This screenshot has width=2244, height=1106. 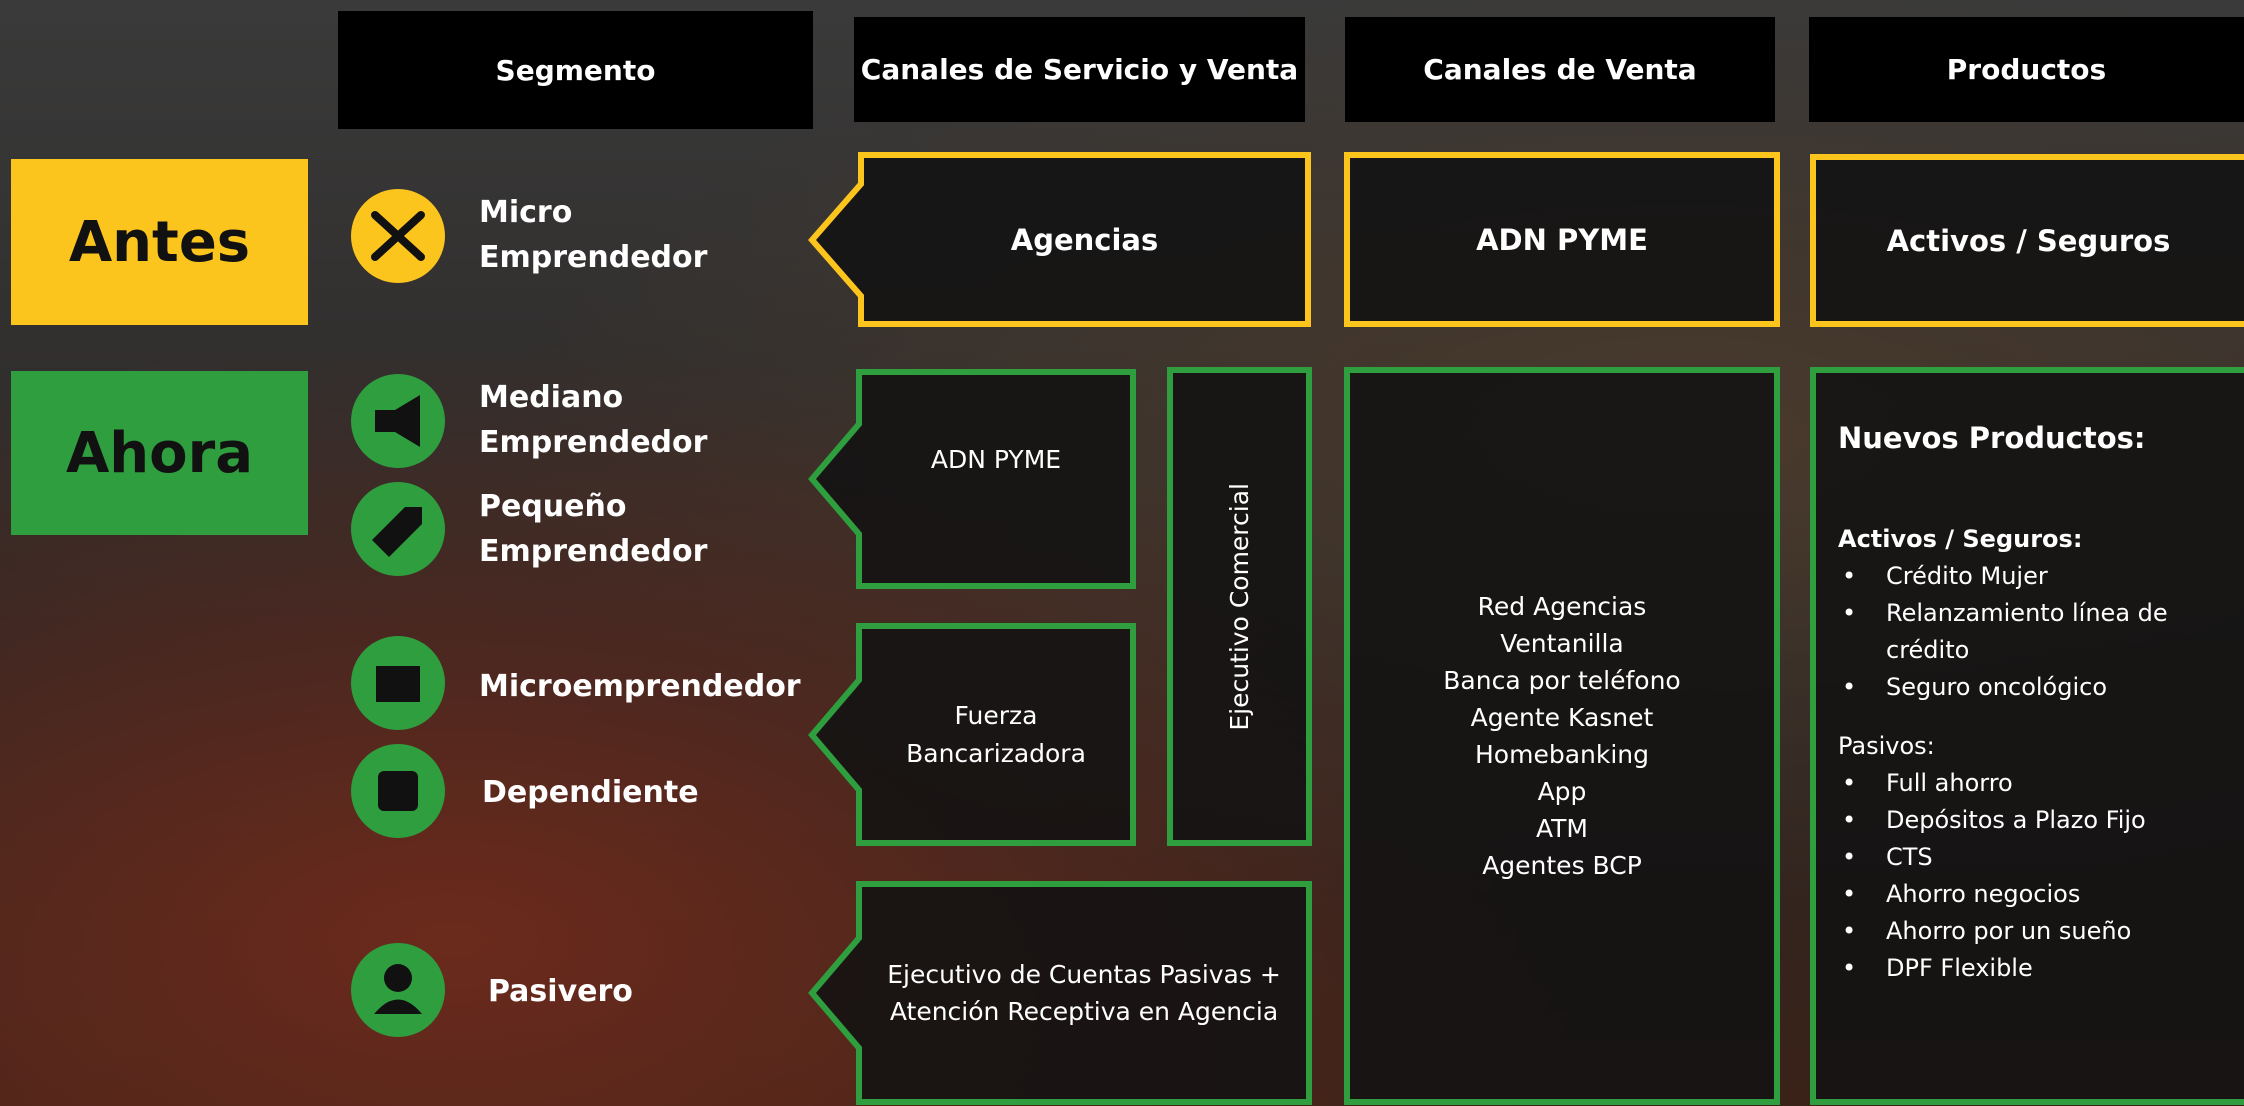 What do you see at coordinates (1562, 643) in the screenshot?
I see `sales-channel: Ventanilla` at bounding box center [1562, 643].